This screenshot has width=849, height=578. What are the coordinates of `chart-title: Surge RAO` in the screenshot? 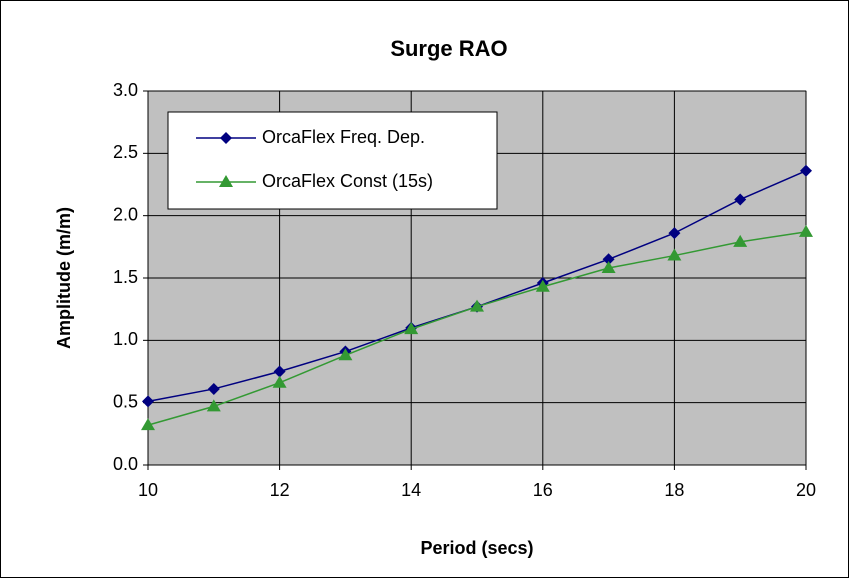 It's located at (448, 48).